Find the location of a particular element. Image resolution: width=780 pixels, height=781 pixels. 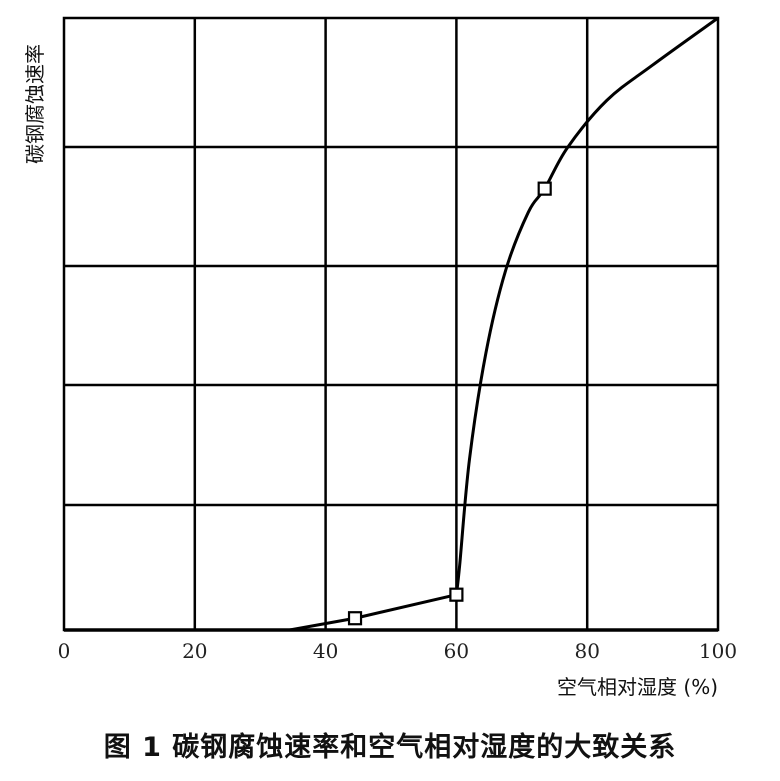

data-markers is located at coordinates (449, 403).